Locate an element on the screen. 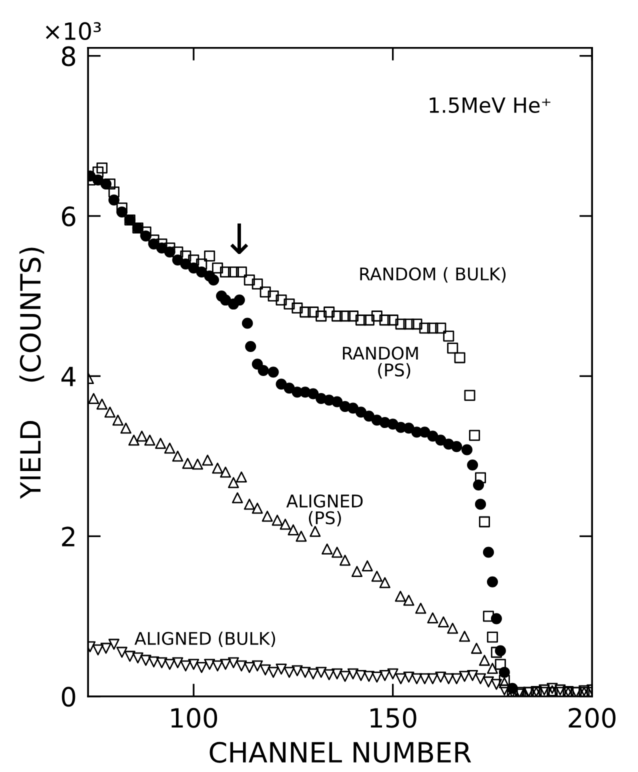  annotation: ↓ is located at coordinates (239, 239).